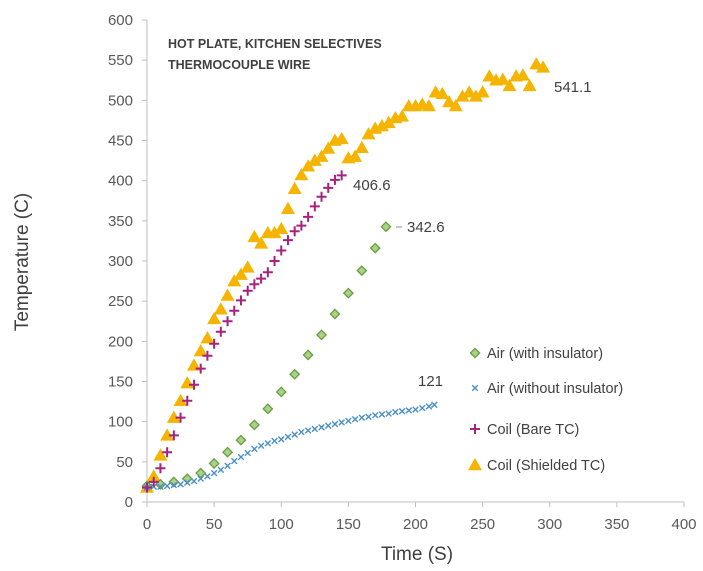  I want to click on y-tick-label: 450, so click(120, 141).